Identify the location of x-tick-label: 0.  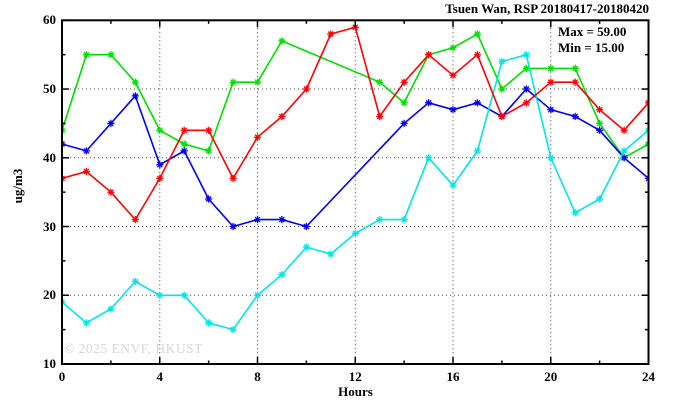
(62, 376).